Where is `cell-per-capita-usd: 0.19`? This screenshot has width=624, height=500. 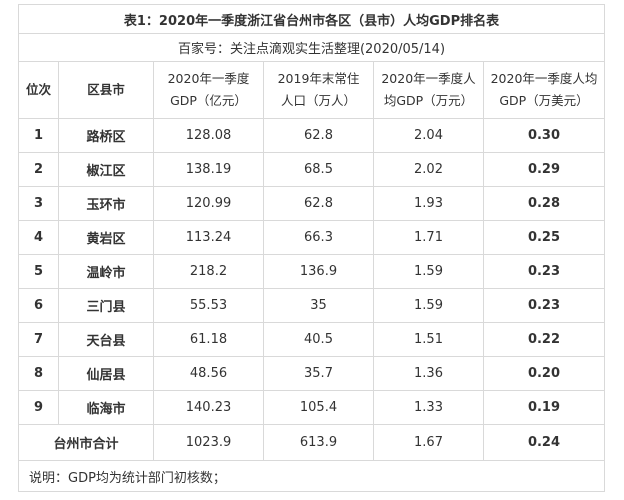 cell-per-capita-usd: 0.19 is located at coordinates (544, 407).